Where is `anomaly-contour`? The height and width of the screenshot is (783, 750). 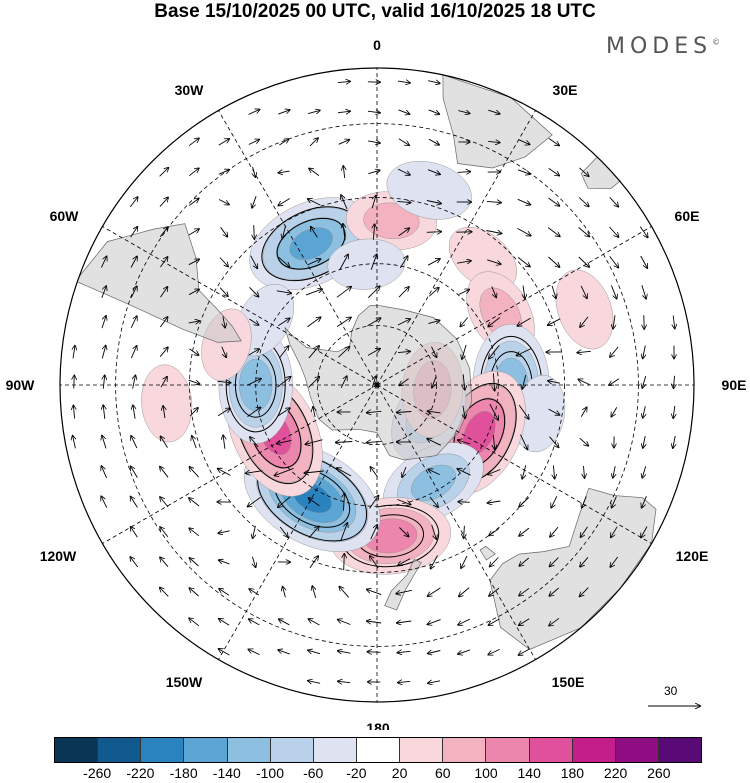 anomaly-contour is located at coordinates (311, 243).